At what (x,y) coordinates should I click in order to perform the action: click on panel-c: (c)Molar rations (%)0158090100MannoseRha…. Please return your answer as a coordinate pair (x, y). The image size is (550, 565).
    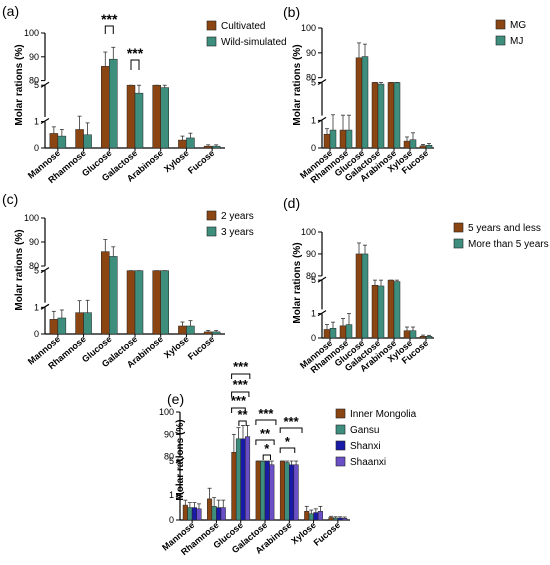
    Looking at the image, I should click on (128, 281).